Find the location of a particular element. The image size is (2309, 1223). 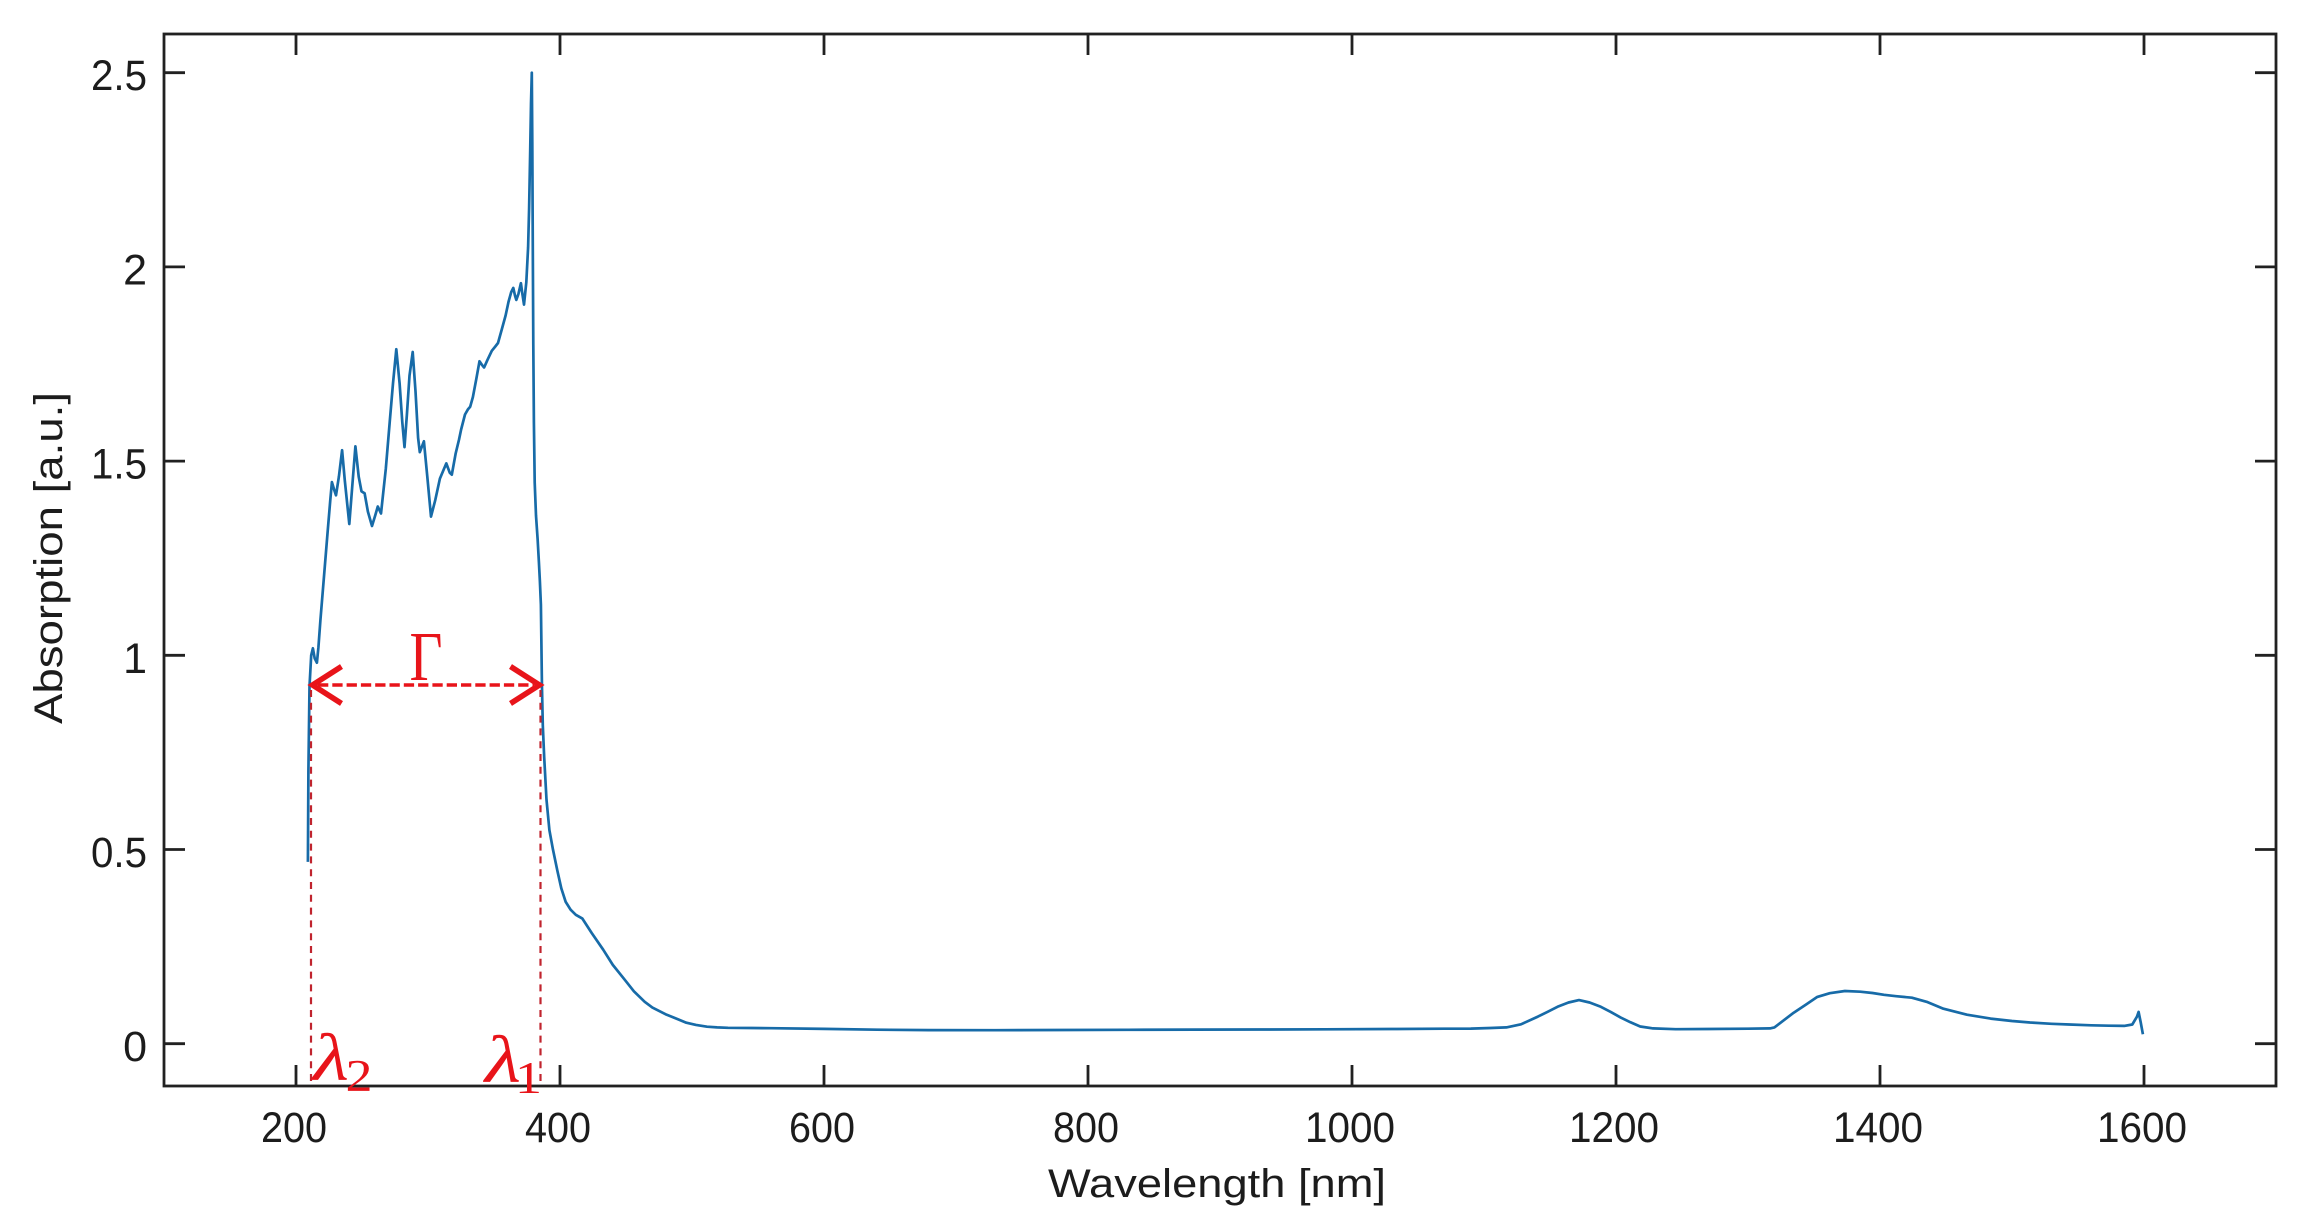

svg-text: 600 is located at coordinates (822, 1128).